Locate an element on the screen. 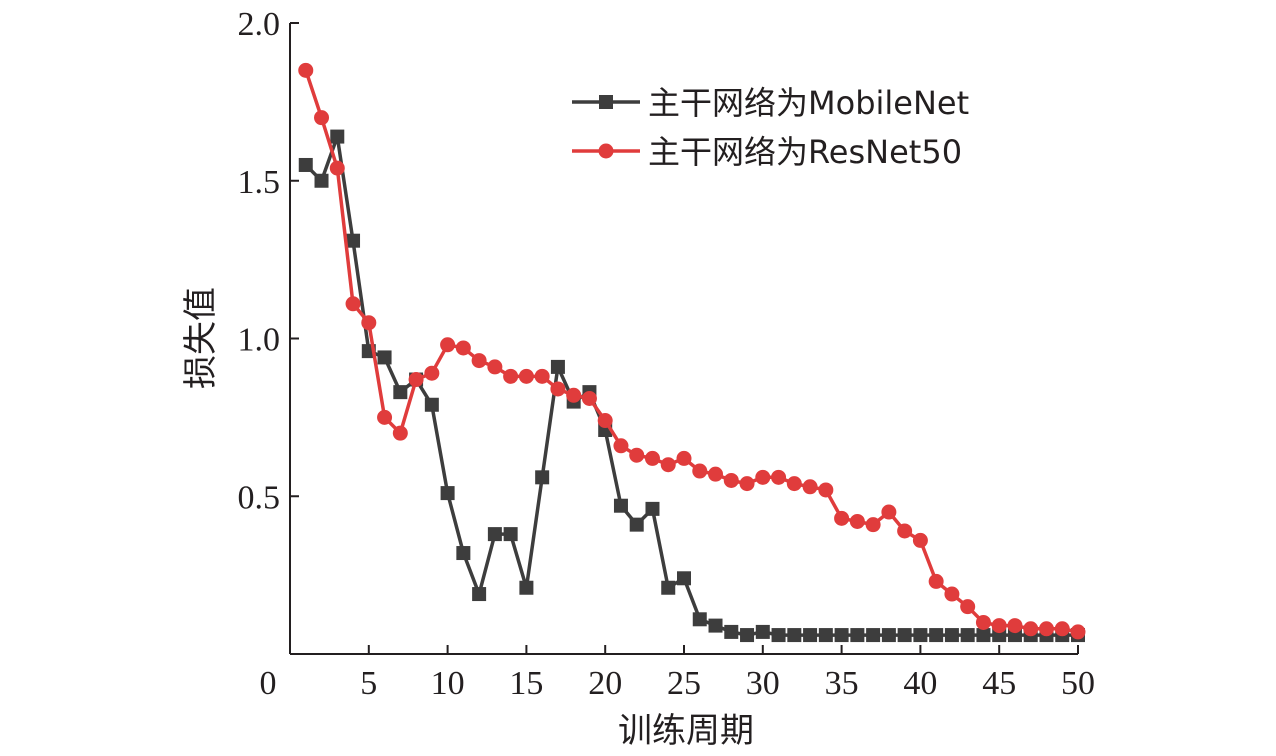 Image resolution: width=1276 pixels, height=756 pixels. x-tick-label: 40 is located at coordinates (920, 683).